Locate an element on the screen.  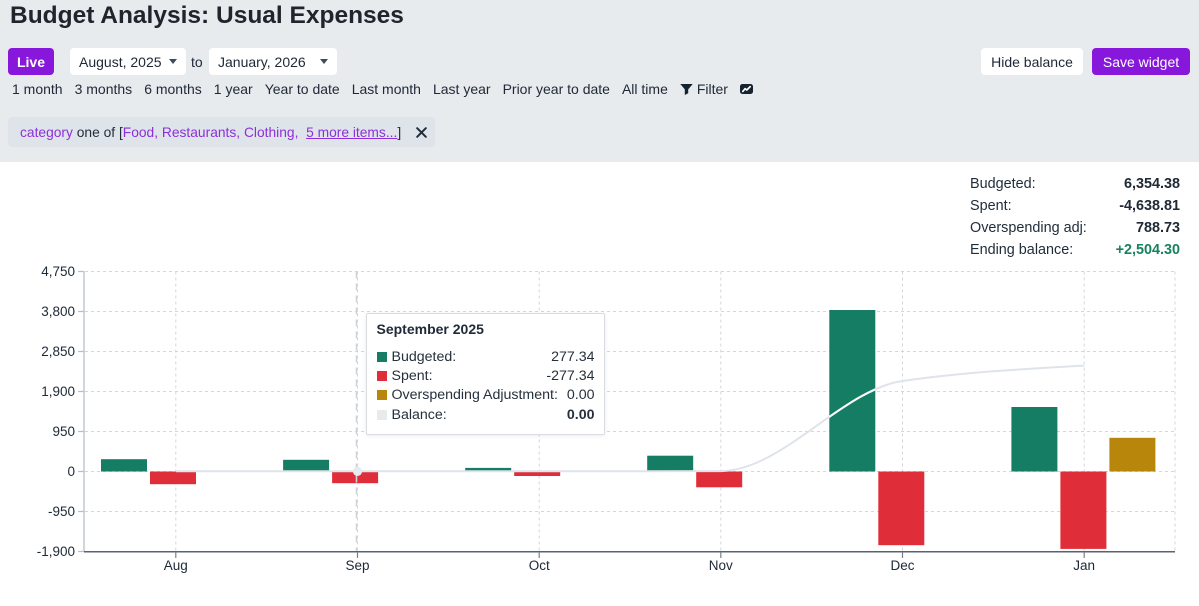
svg-text: 2,850 is located at coordinates (58, 351).